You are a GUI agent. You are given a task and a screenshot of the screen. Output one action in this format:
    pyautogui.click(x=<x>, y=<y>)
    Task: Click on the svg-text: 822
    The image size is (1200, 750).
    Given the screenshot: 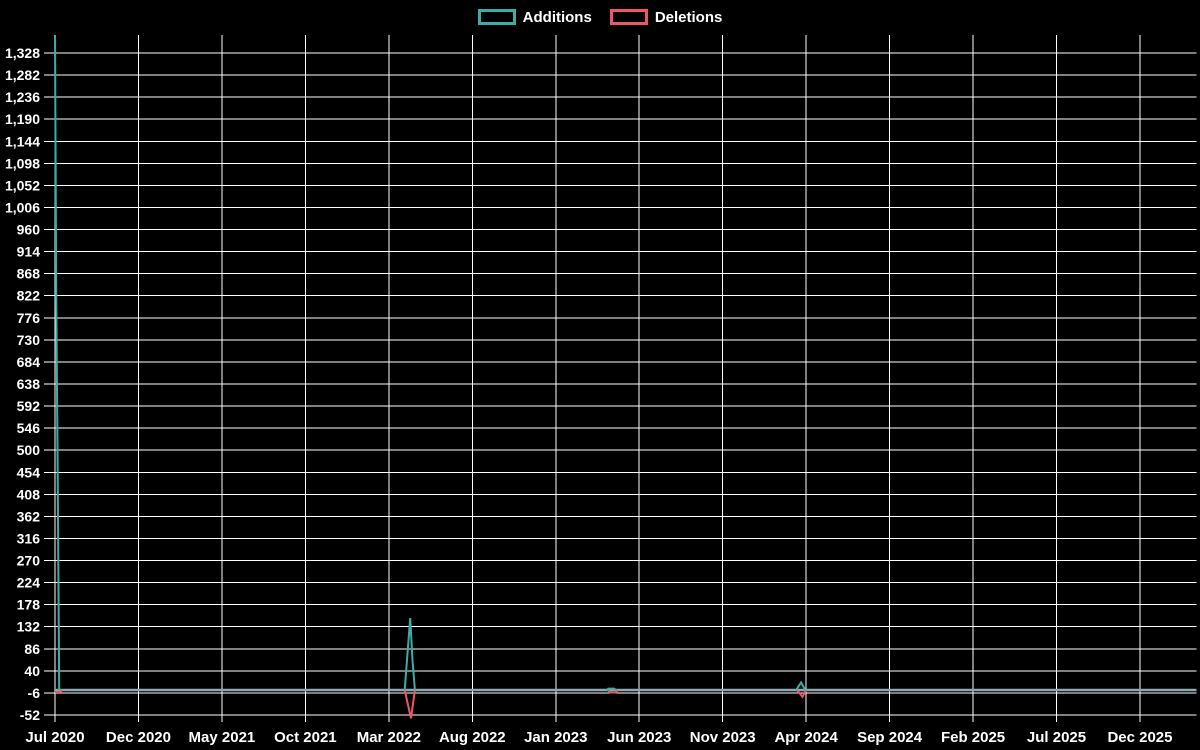 What is the action you would take?
    pyautogui.click(x=29, y=296)
    